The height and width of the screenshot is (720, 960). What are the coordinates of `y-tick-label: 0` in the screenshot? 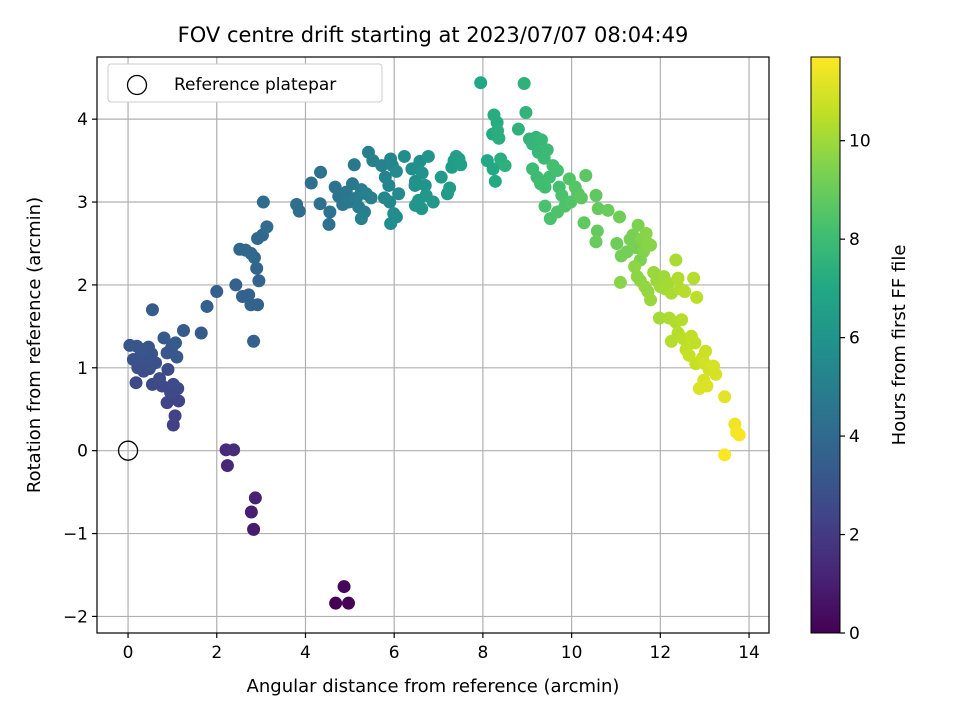 It's located at (82, 452).